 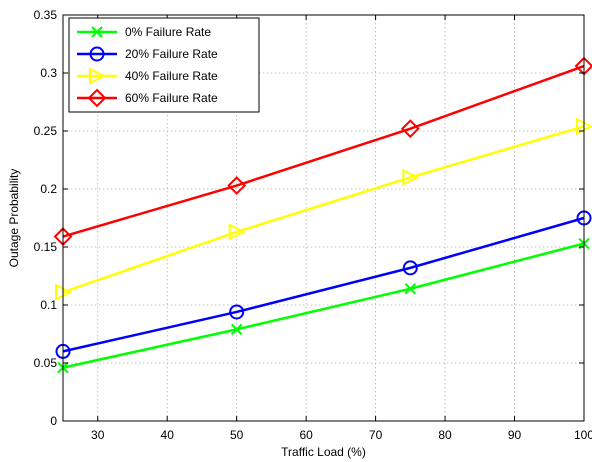 I want to click on y-axis-label: Outage Probability, so click(x=14, y=218).